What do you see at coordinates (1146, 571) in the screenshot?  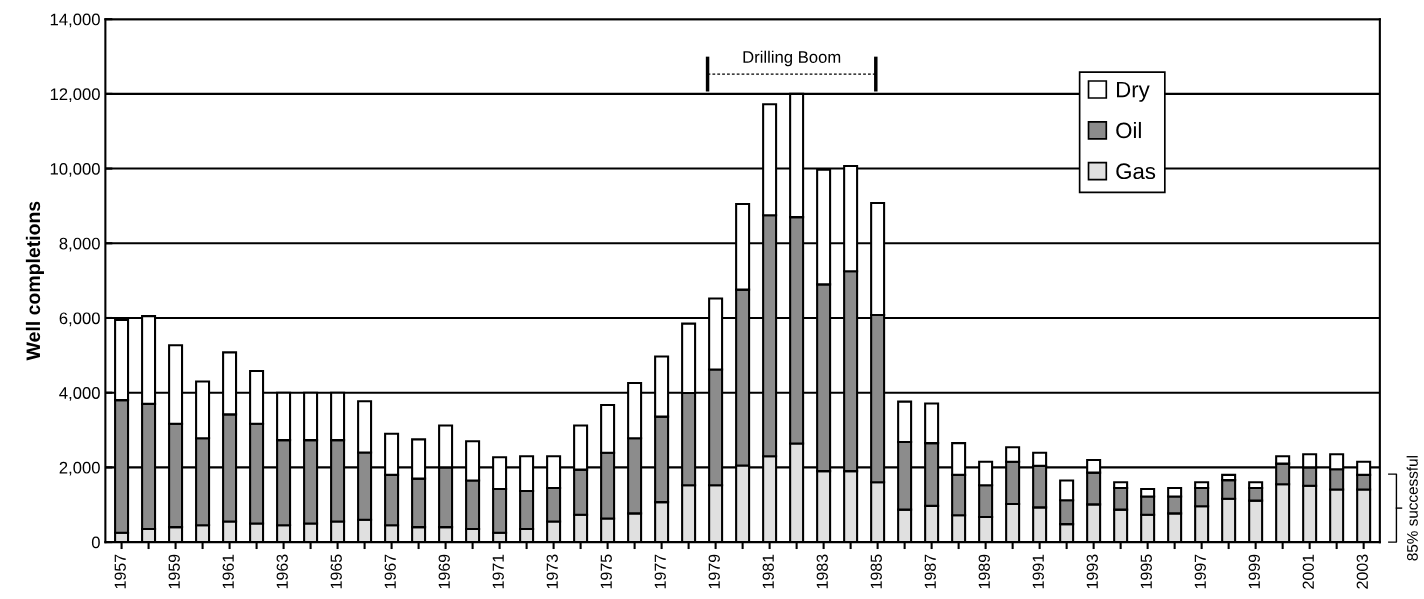 I see `x-tick-label: 1995` at bounding box center [1146, 571].